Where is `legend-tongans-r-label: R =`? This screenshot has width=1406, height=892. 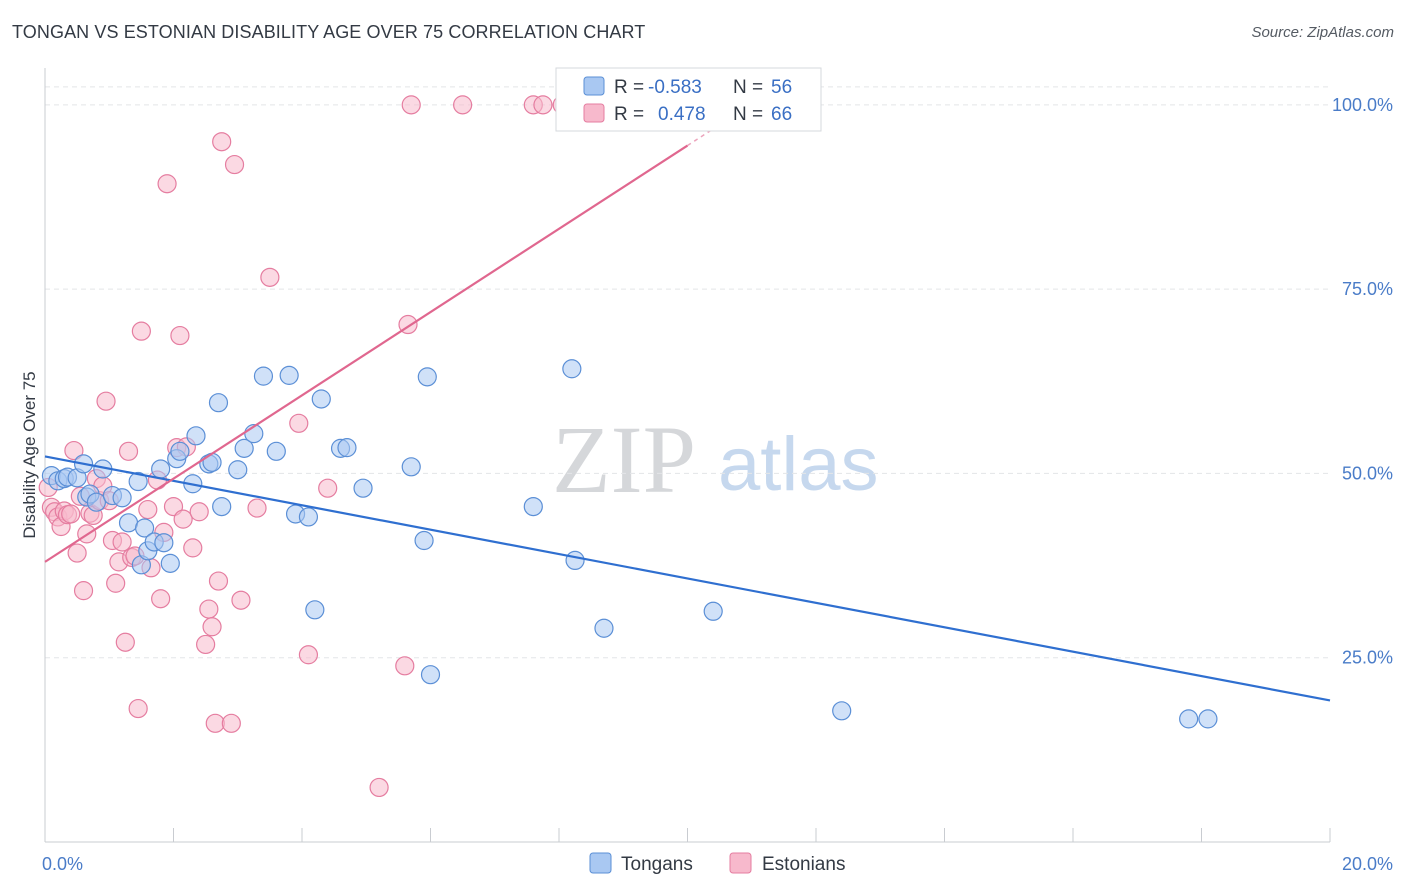
legend-tongans-r-label: R = is located at coordinates (629, 87).